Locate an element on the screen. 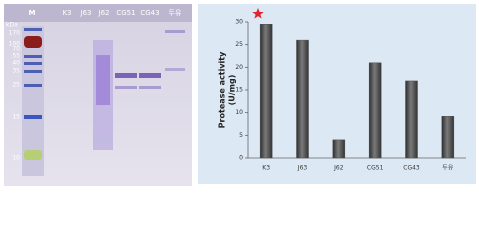 This screenshot has height=240, width=479. y-tick-label: 15 is located at coordinates (239, 90).